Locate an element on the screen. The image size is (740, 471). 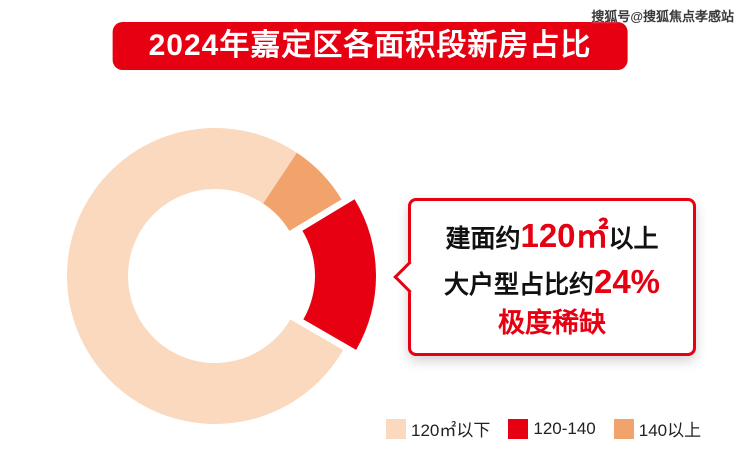
callout-line-1: 建面约120㎡以上 is located at coordinates (552, 236).